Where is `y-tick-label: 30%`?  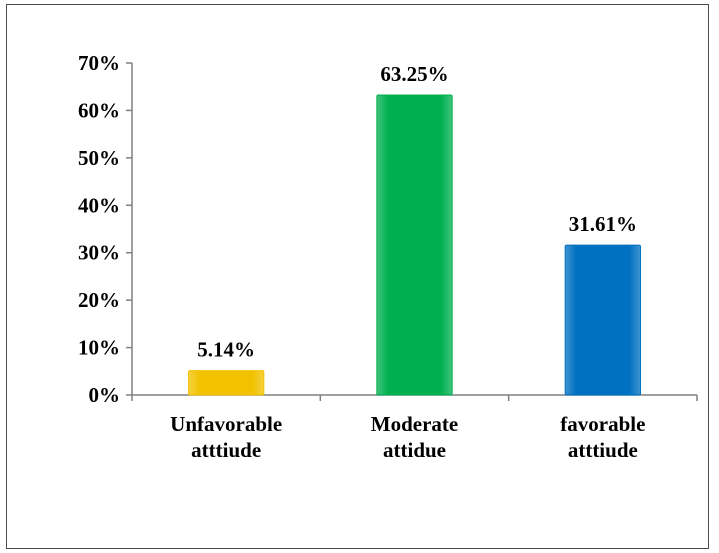 y-tick-label: 30% is located at coordinates (99, 253).